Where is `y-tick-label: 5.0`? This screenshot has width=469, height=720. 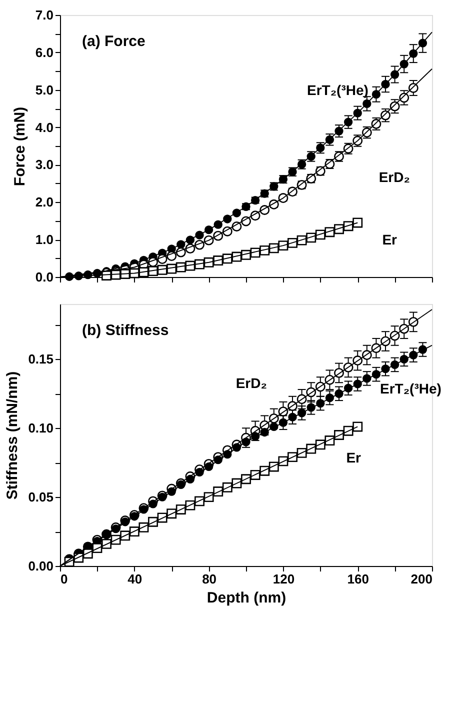 y-tick-label: 5.0 is located at coordinates (44, 90).